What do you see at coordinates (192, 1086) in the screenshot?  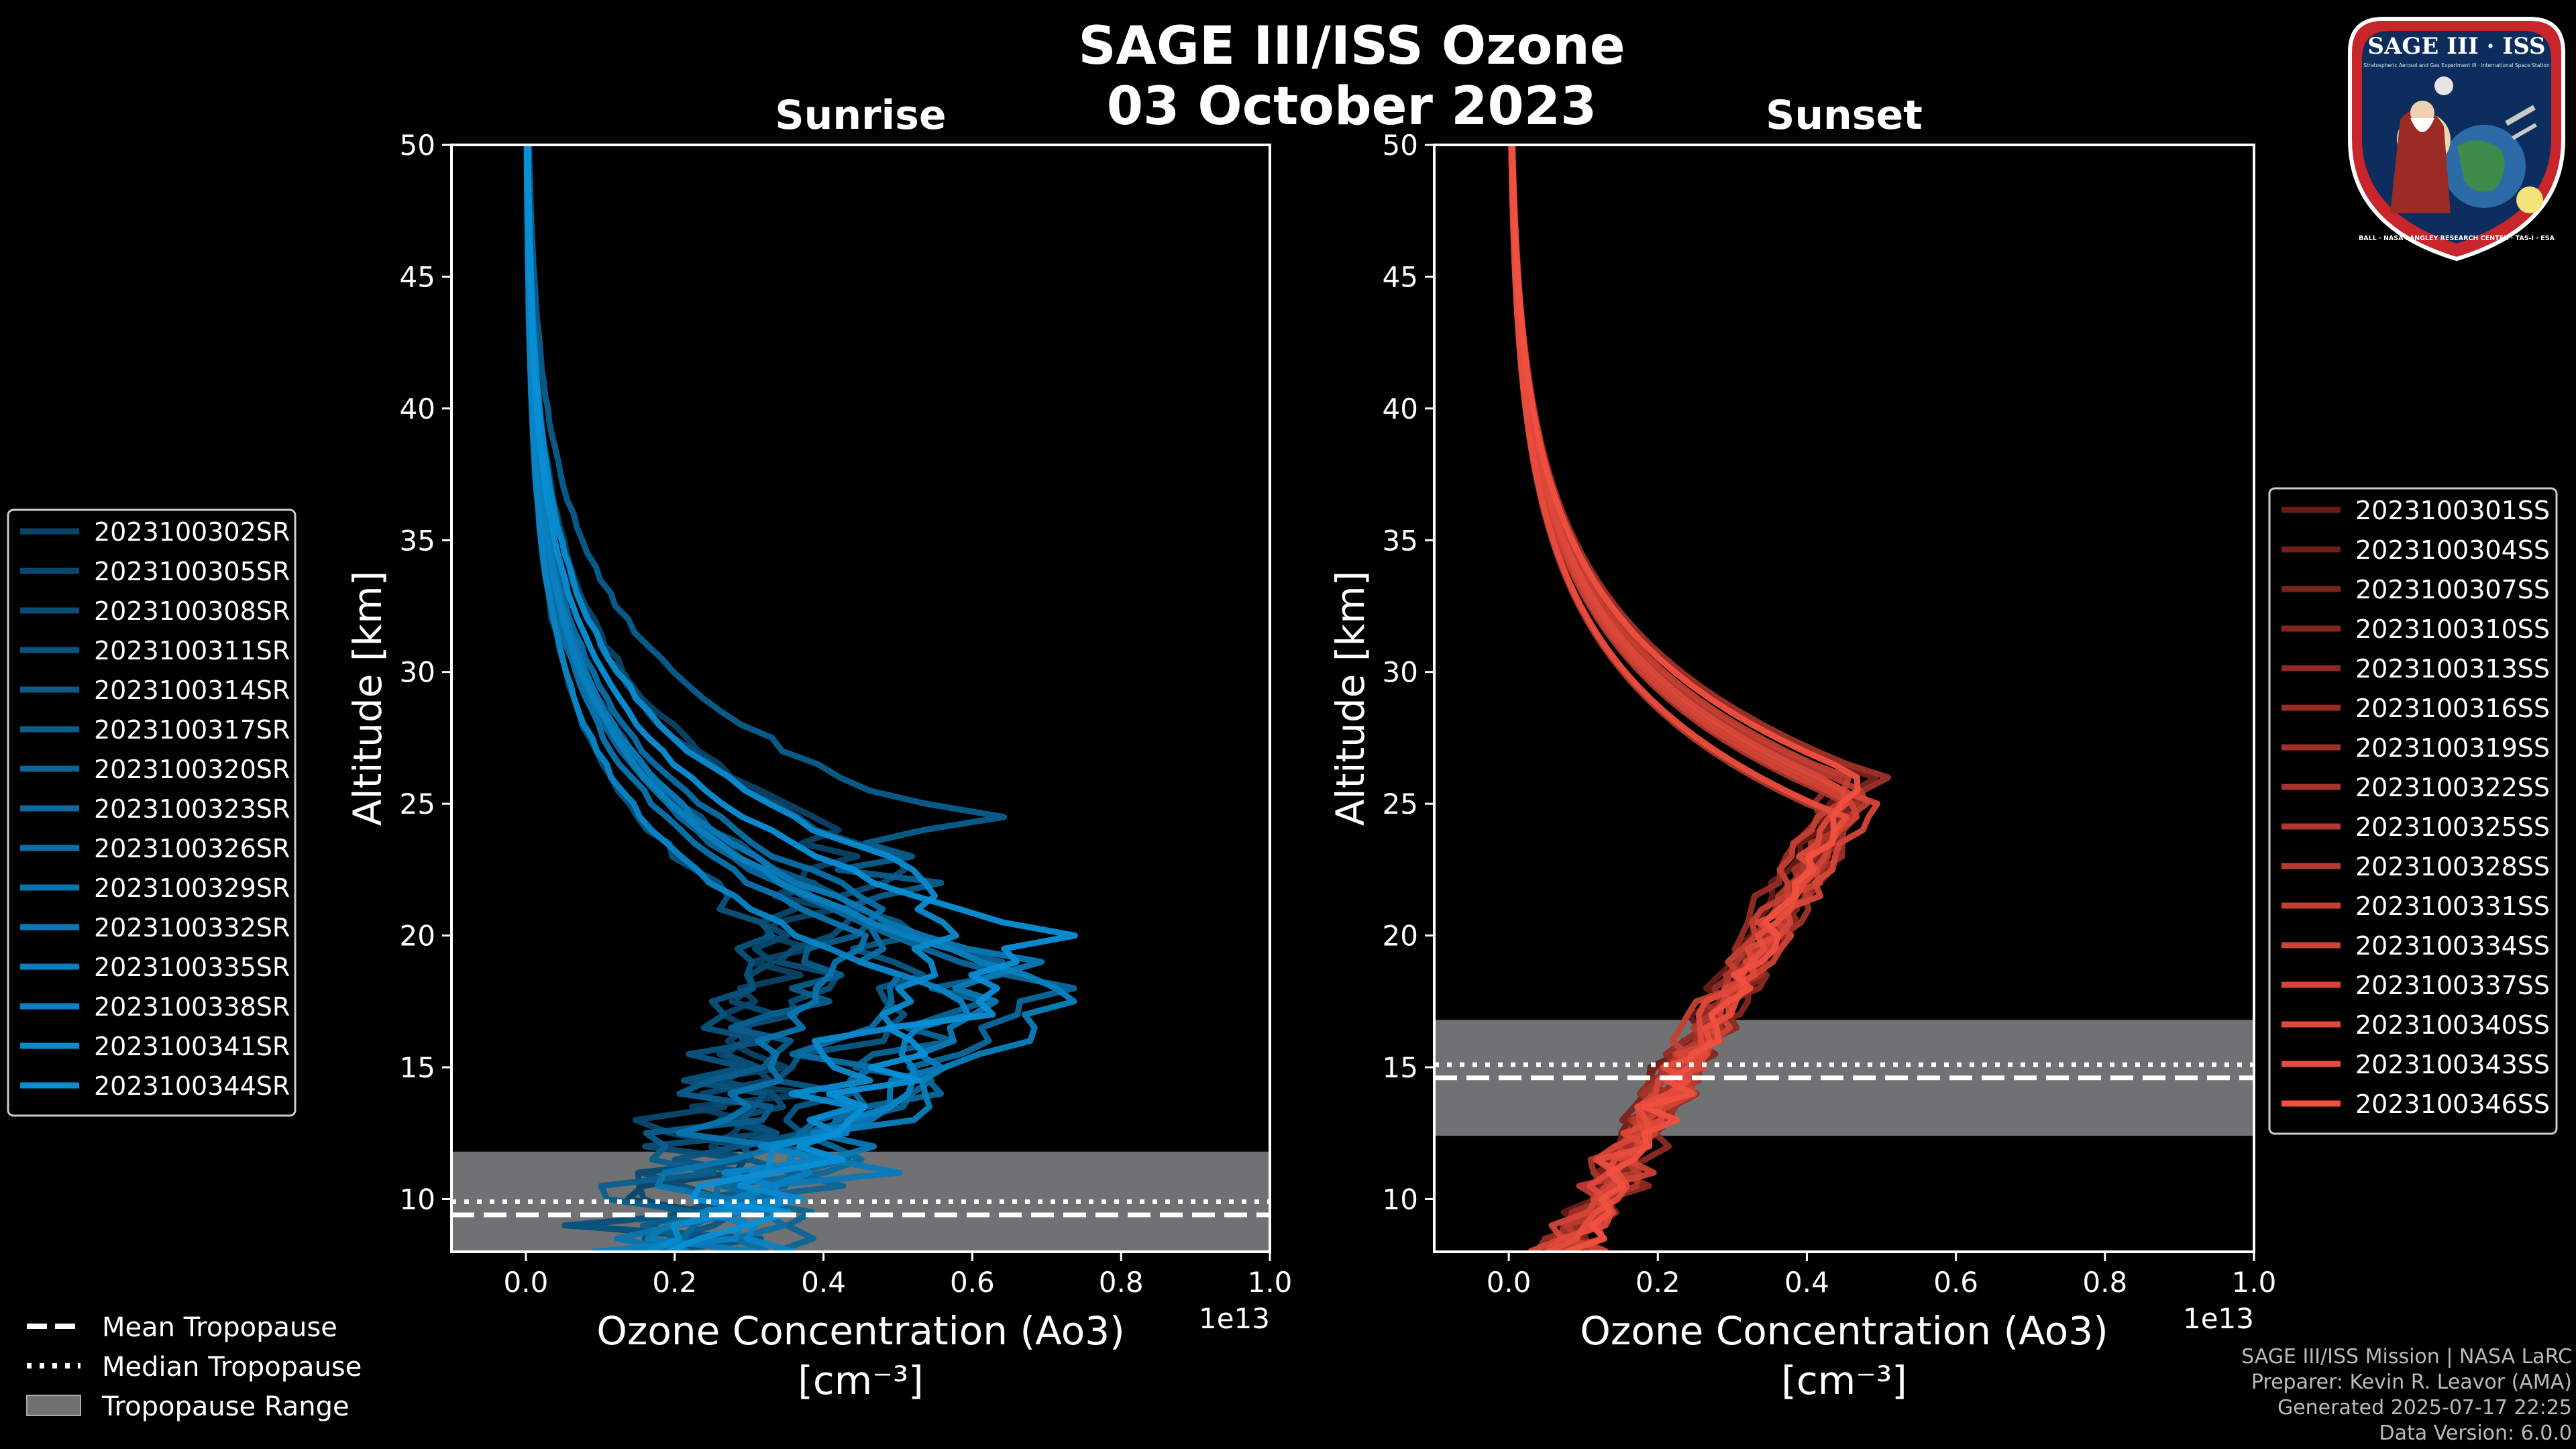 I see `legend-entry: 2023100344SR` at bounding box center [192, 1086].